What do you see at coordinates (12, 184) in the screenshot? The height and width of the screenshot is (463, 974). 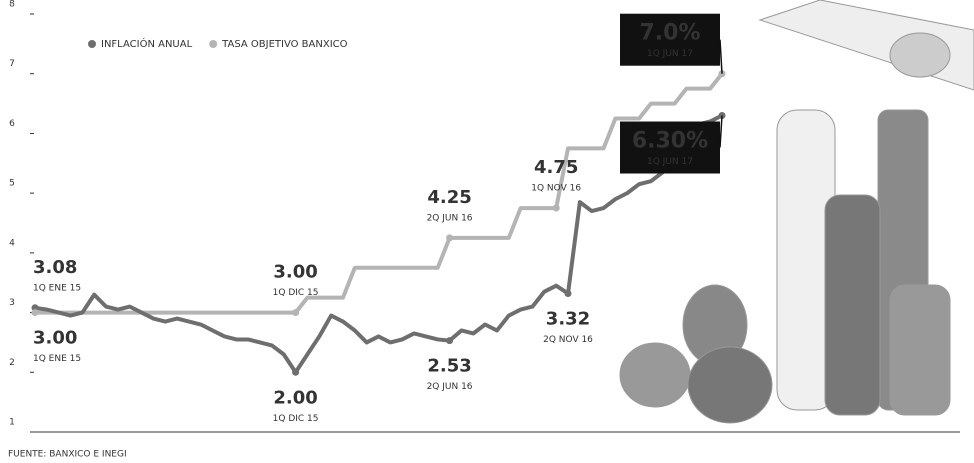 I see `y-tick-label: 5` at bounding box center [12, 184].